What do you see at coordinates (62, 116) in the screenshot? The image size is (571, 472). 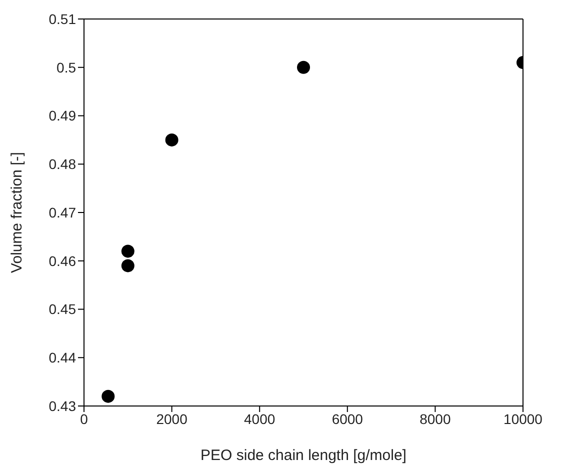 I see `y-tick-label: 0.49` at bounding box center [62, 116].